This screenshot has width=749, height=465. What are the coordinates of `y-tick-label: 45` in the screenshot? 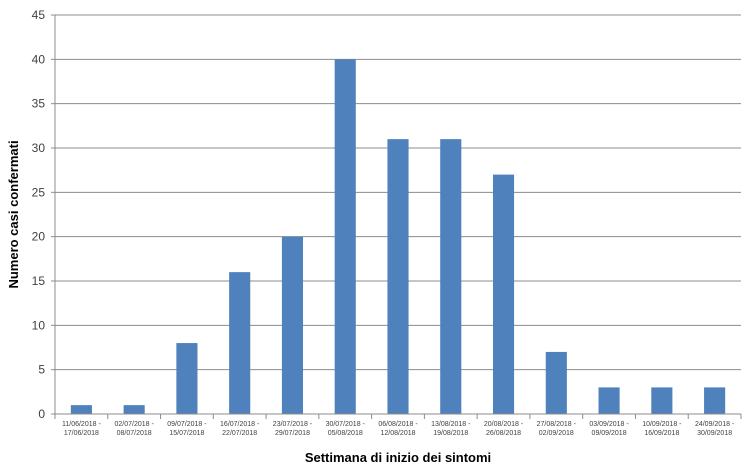 It's located at (39, 15).